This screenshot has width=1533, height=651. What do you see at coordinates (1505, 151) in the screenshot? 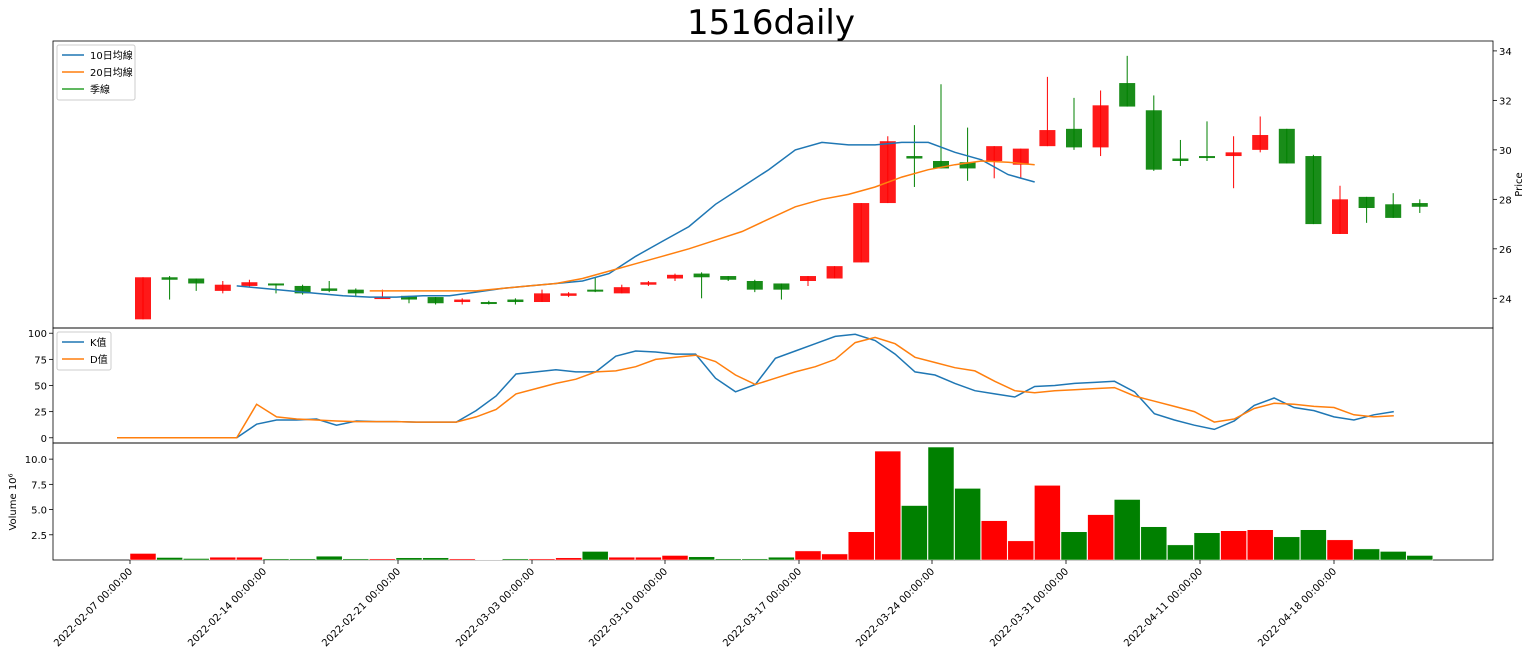
I see `price-ytick-label: 30` at bounding box center [1505, 151].